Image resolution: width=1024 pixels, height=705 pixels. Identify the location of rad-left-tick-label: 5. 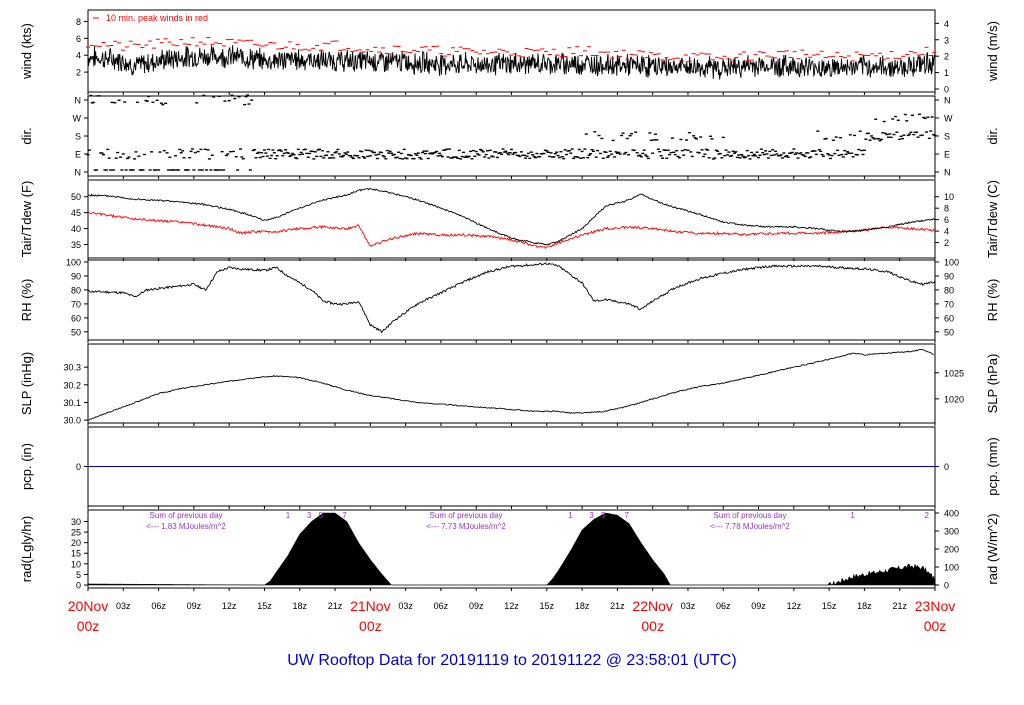
(78, 575).